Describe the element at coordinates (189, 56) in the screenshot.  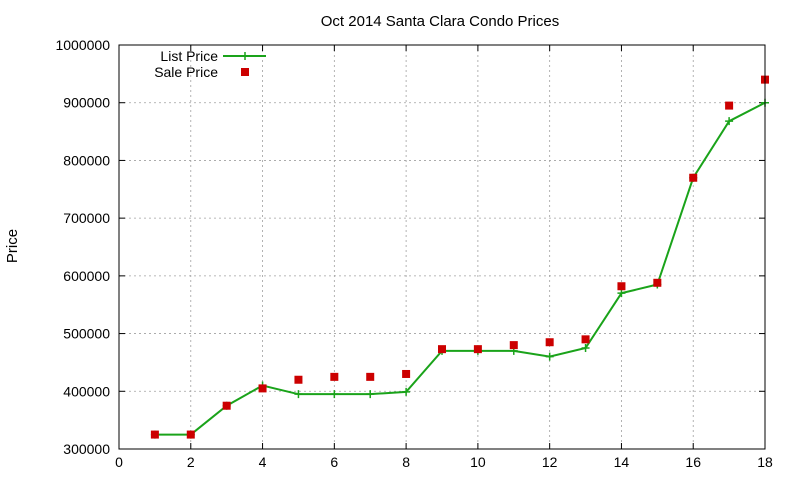
I see `legend-label-list-price: List Price` at that location.